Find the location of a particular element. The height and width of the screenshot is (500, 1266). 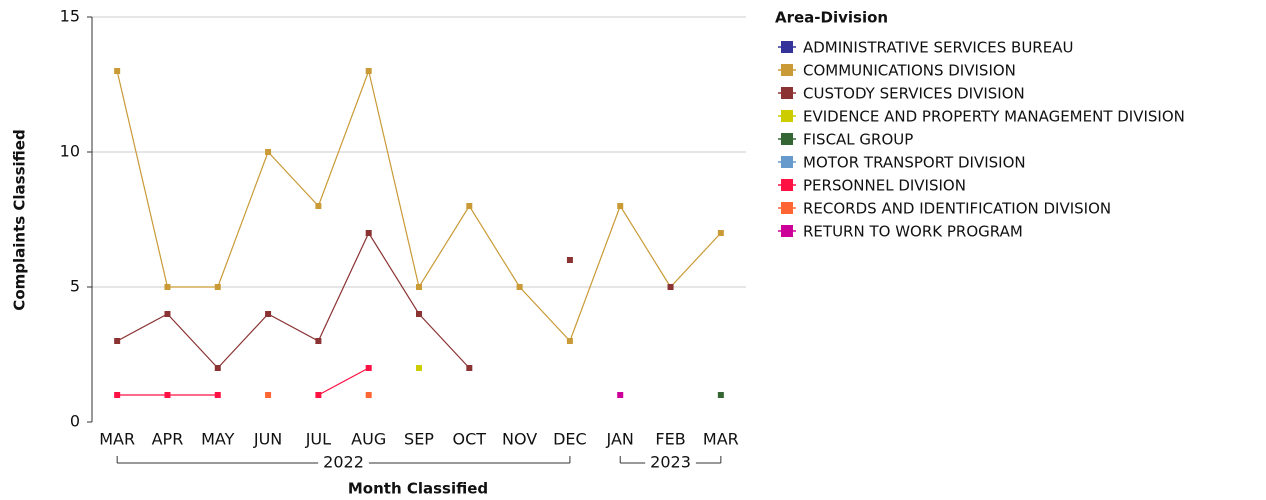

y-axis-label: Complaints Classified is located at coordinates (20, 219).